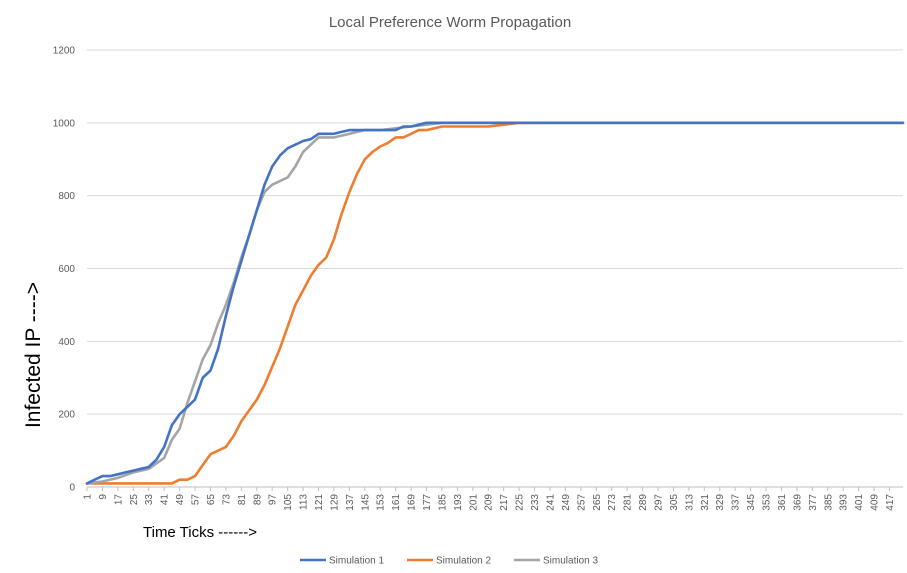 This screenshot has width=907, height=573. I want to click on y-tick-label: 600, so click(66, 269).